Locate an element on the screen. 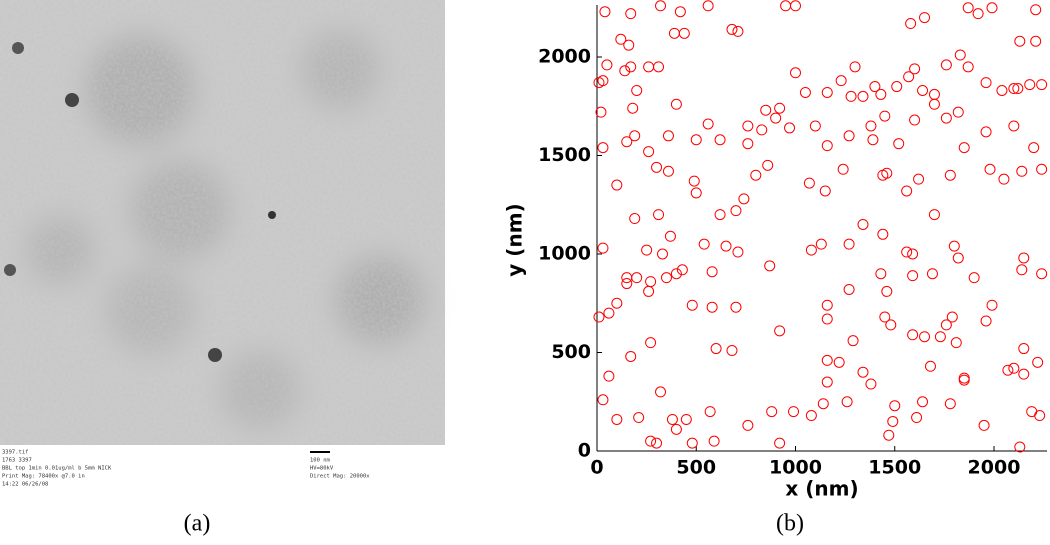 This screenshot has width=1050, height=545. image-info: 100 nm HV=80kV Direct Mag: 20000x is located at coordinates (340, 469).